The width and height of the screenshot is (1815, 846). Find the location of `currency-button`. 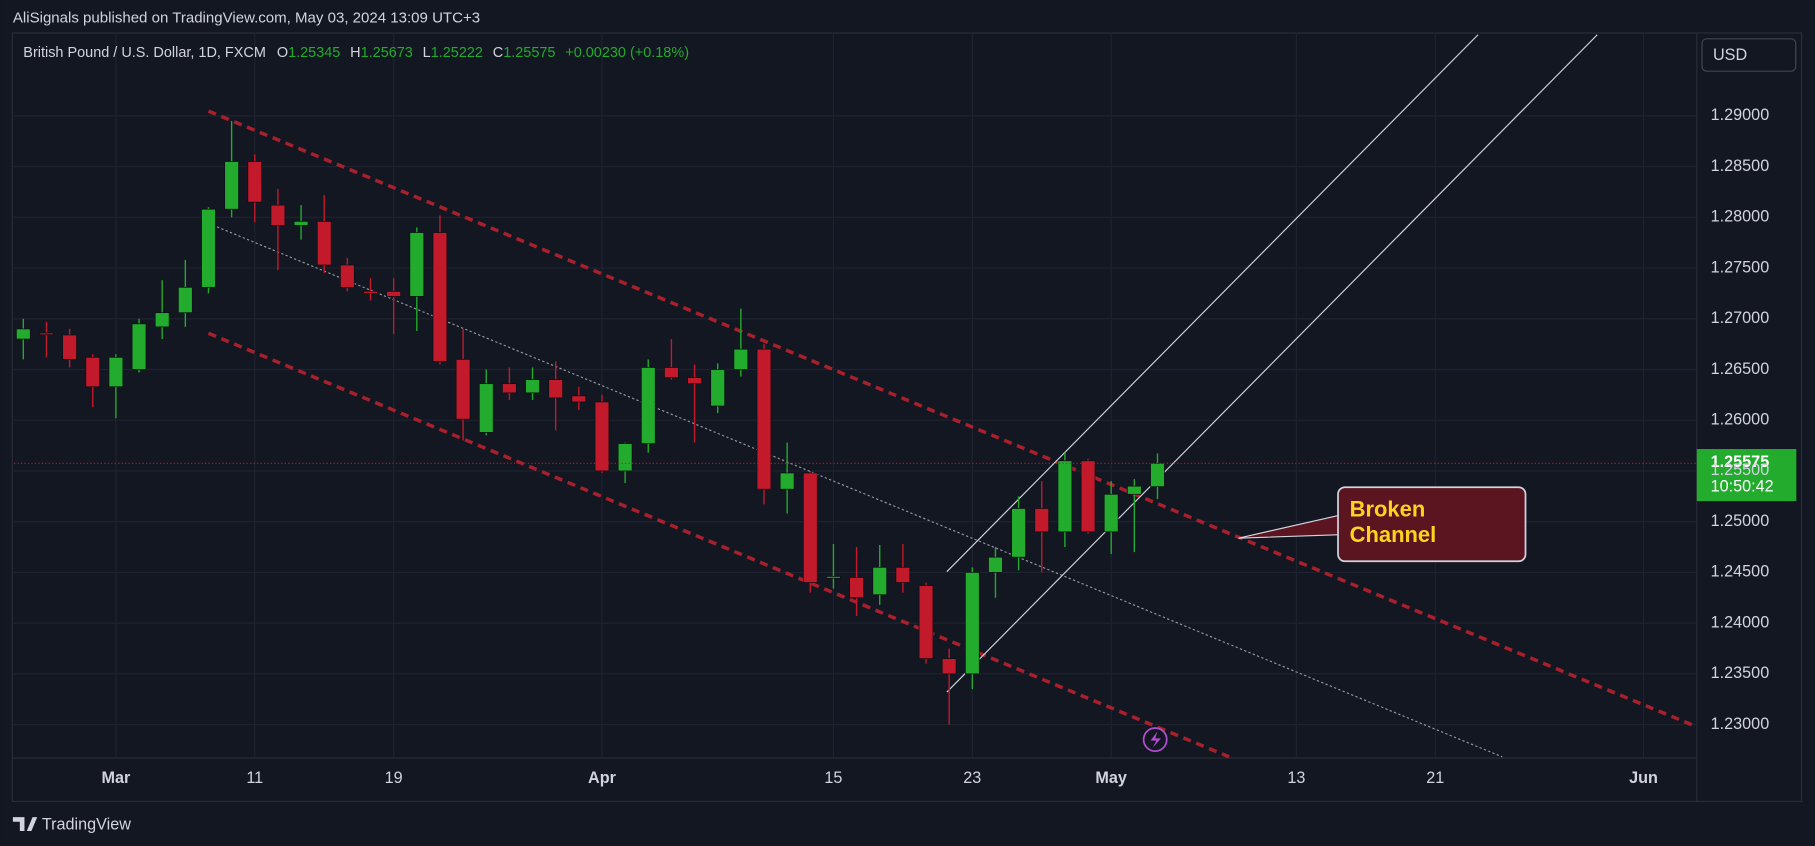

currency-button is located at coordinates (1749, 55).